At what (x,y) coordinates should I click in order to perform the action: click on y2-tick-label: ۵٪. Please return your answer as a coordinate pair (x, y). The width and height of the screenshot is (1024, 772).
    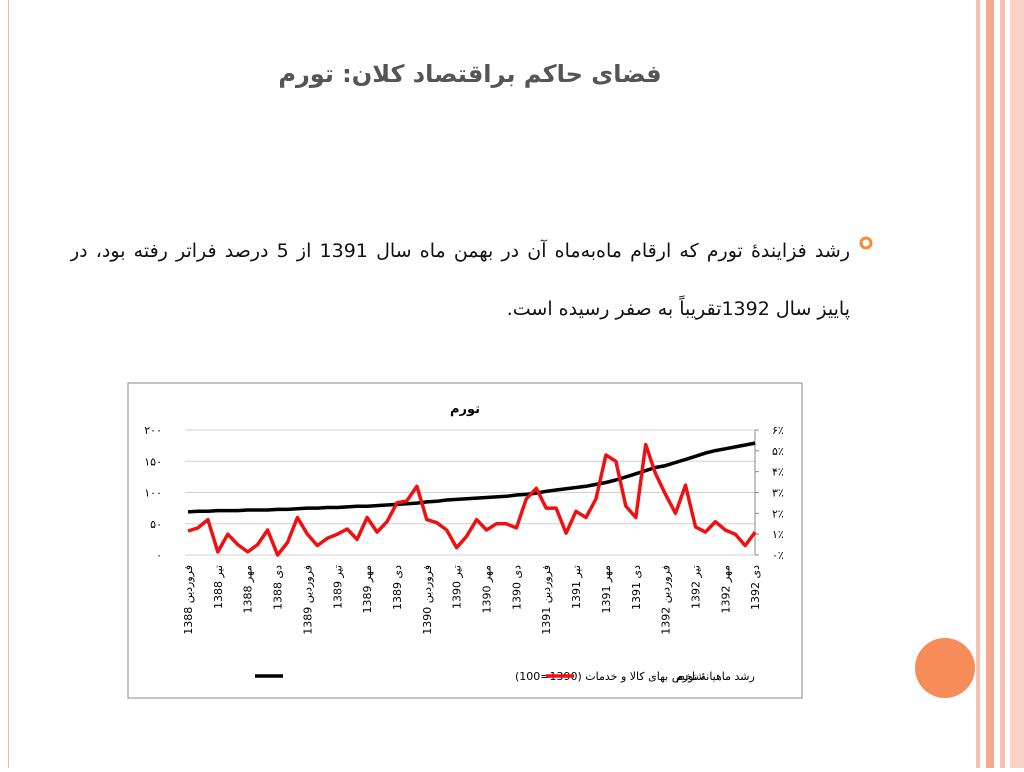
    Looking at the image, I should click on (778, 451).